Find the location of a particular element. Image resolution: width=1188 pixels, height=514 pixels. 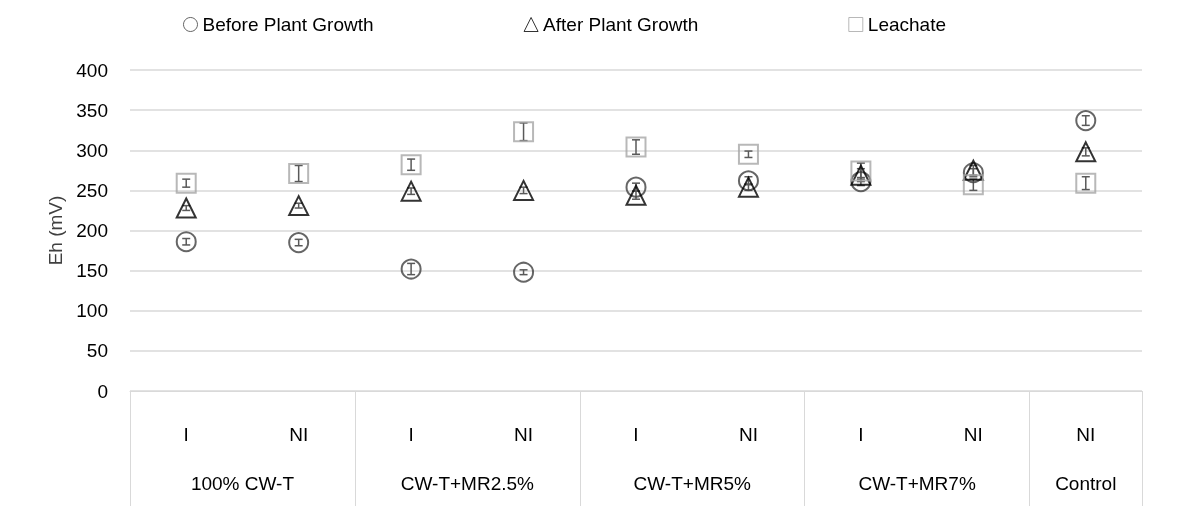

y-tick-label: 50 is located at coordinates (97, 351).